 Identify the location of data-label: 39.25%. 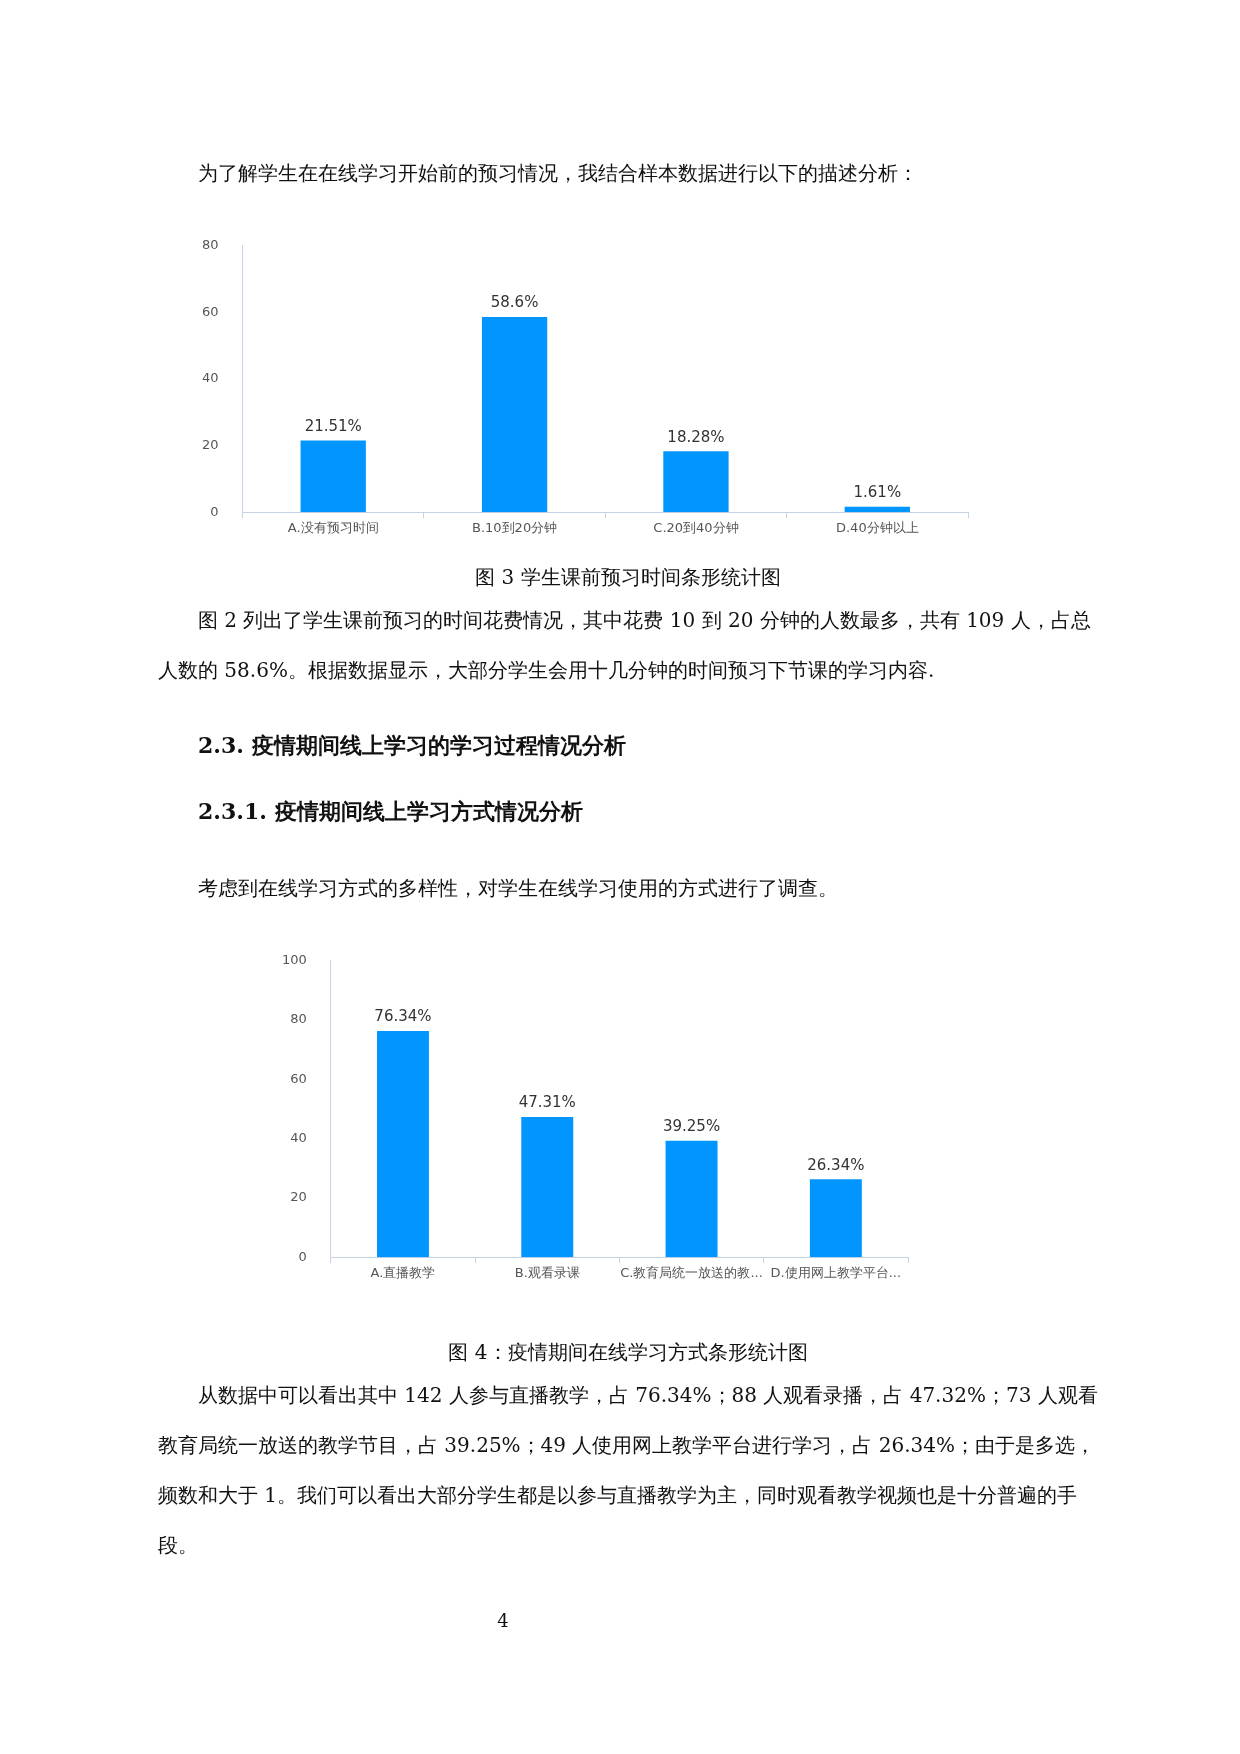
(691, 1126).